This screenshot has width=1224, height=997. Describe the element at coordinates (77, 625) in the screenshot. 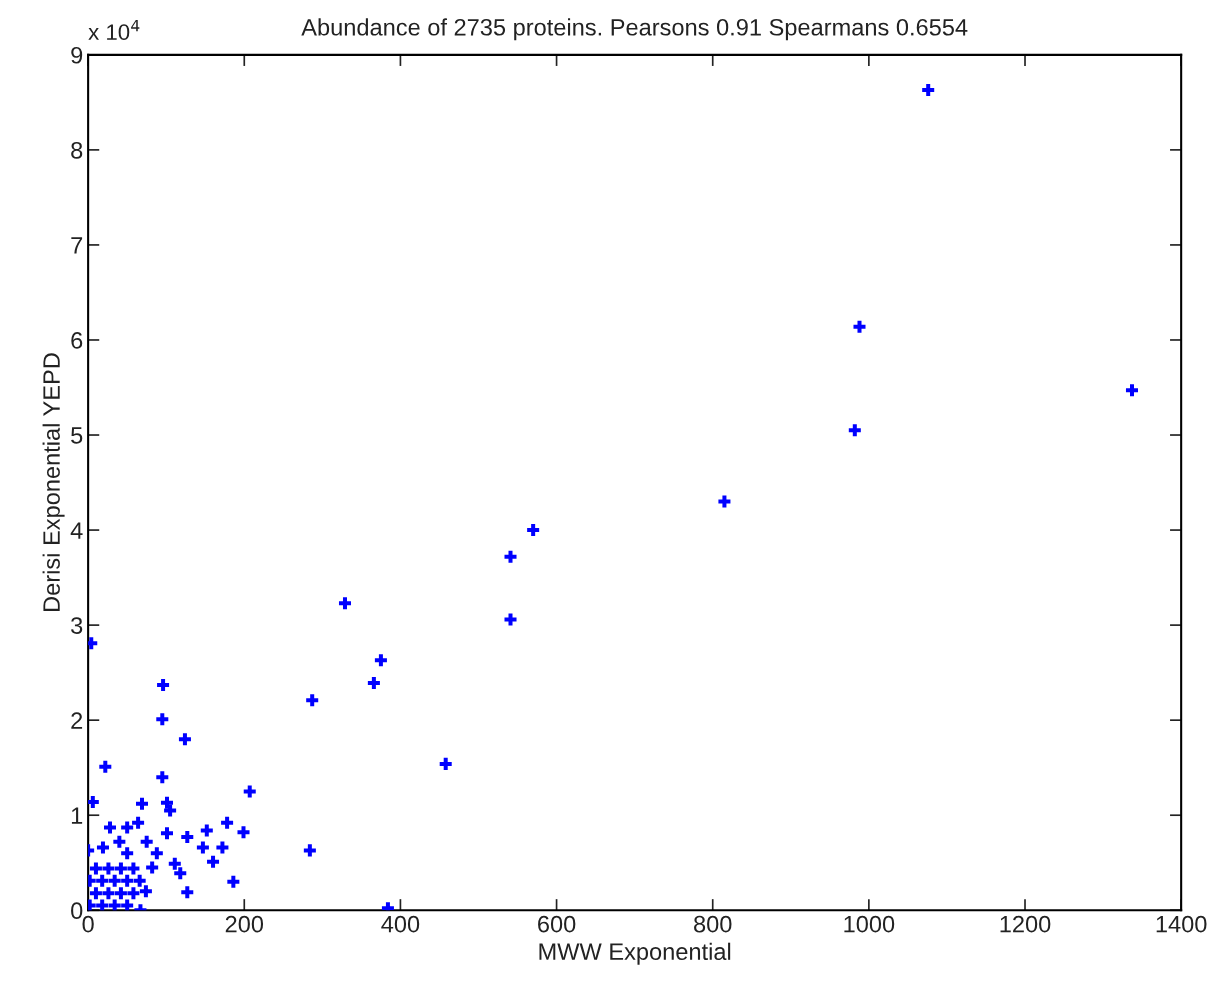

I see `y-tick-label: 3` at that location.